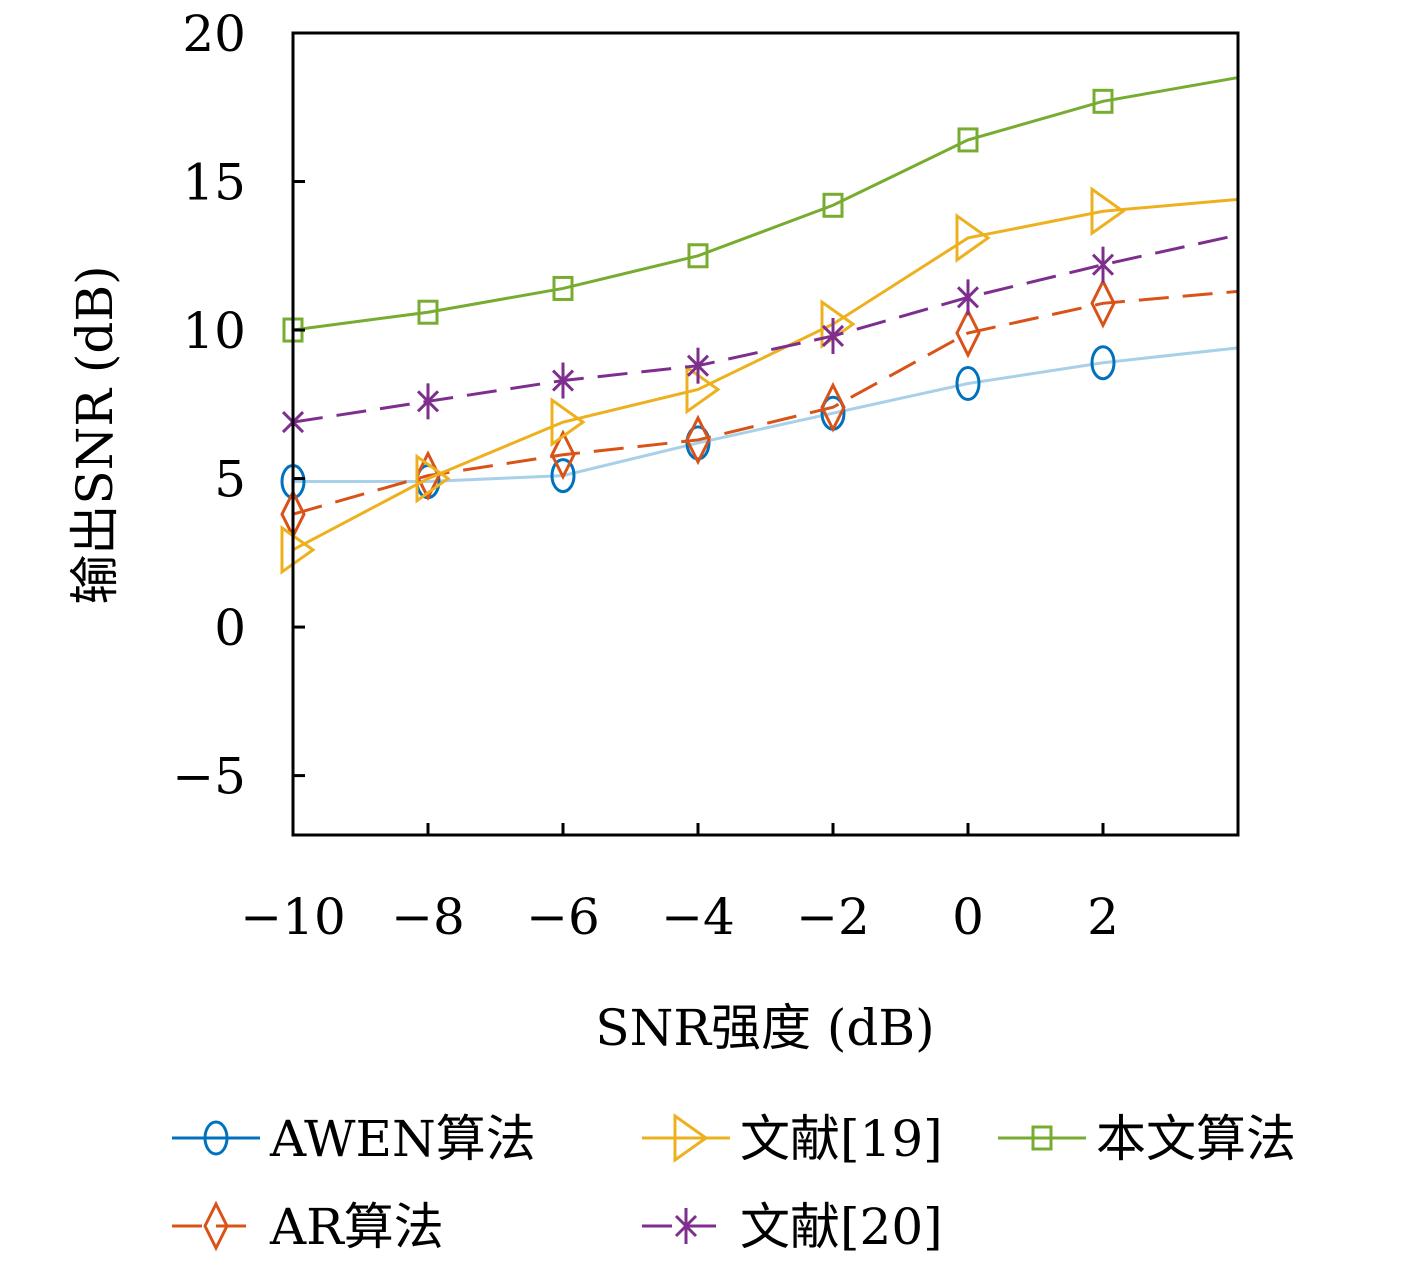 The image size is (1417, 1267). Describe the element at coordinates (95, 434) in the screenshot. I see `y-axis-title: 输出SNR (dB)` at that location.